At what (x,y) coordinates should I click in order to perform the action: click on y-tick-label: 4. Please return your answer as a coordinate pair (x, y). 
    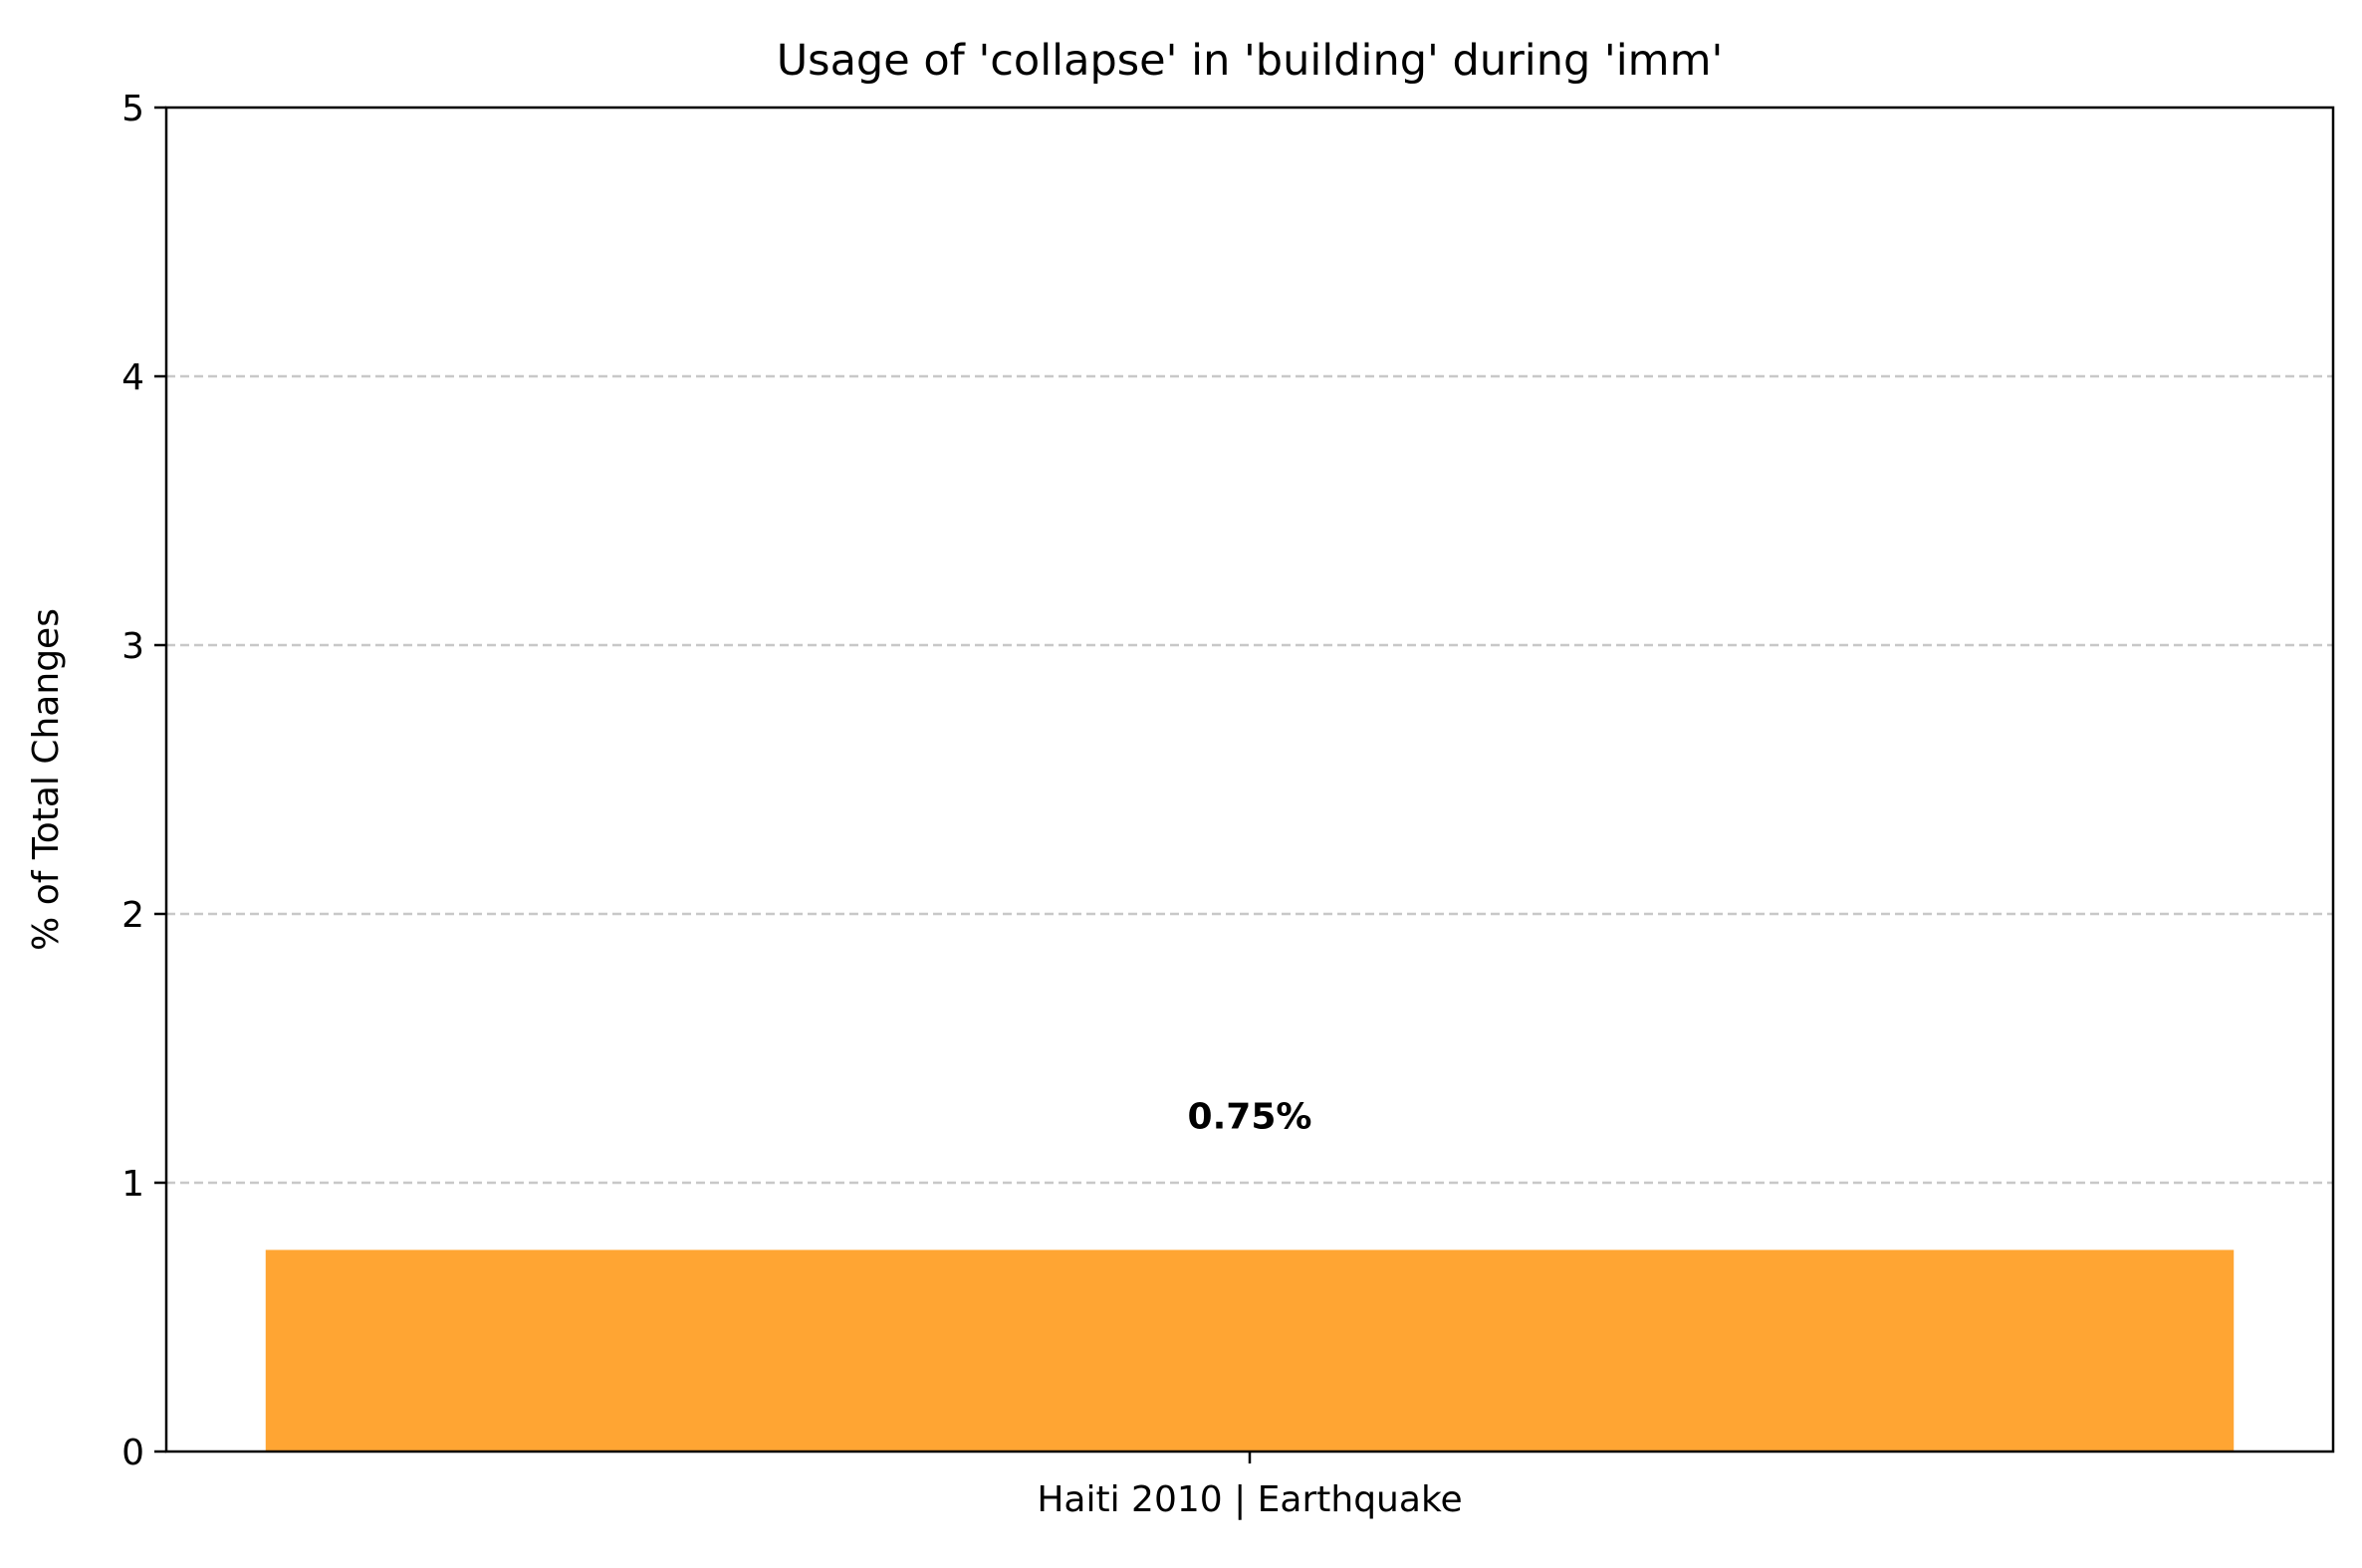
    Looking at the image, I should click on (132, 377).